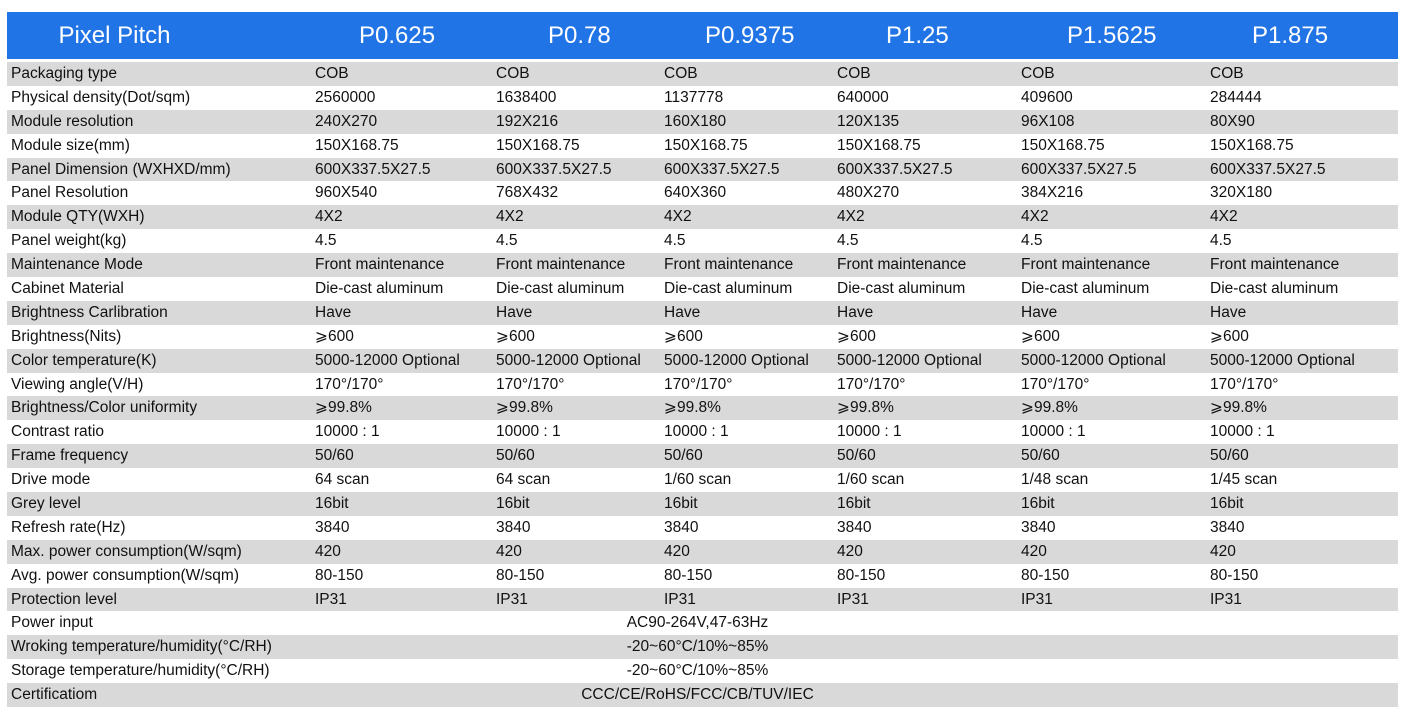 Image resolution: width=1405 pixels, height=723 pixels. Describe the element at coordinates (694, 97) in the screenshot. I see `value-cell: 1137778` at that location.